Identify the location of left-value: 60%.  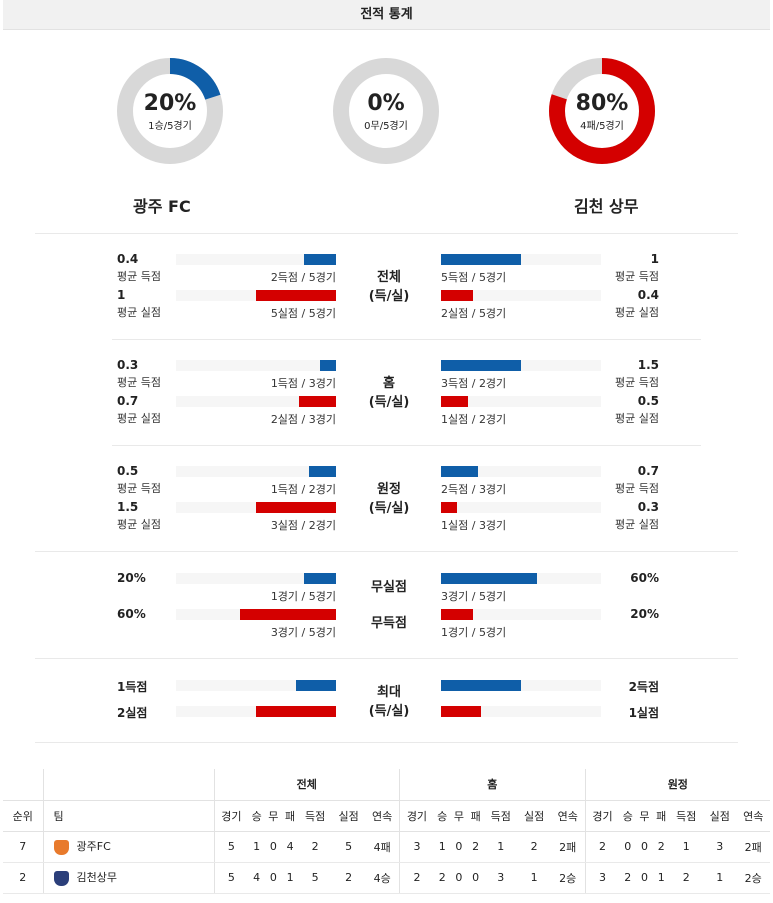
(131, 614).